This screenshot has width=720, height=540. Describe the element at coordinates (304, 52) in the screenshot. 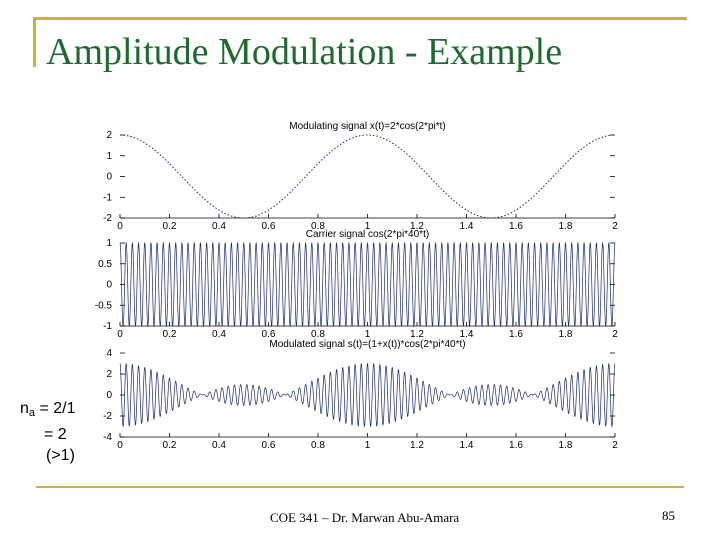

I see `slide-title: Amplitude Modulation - Example` at that location.